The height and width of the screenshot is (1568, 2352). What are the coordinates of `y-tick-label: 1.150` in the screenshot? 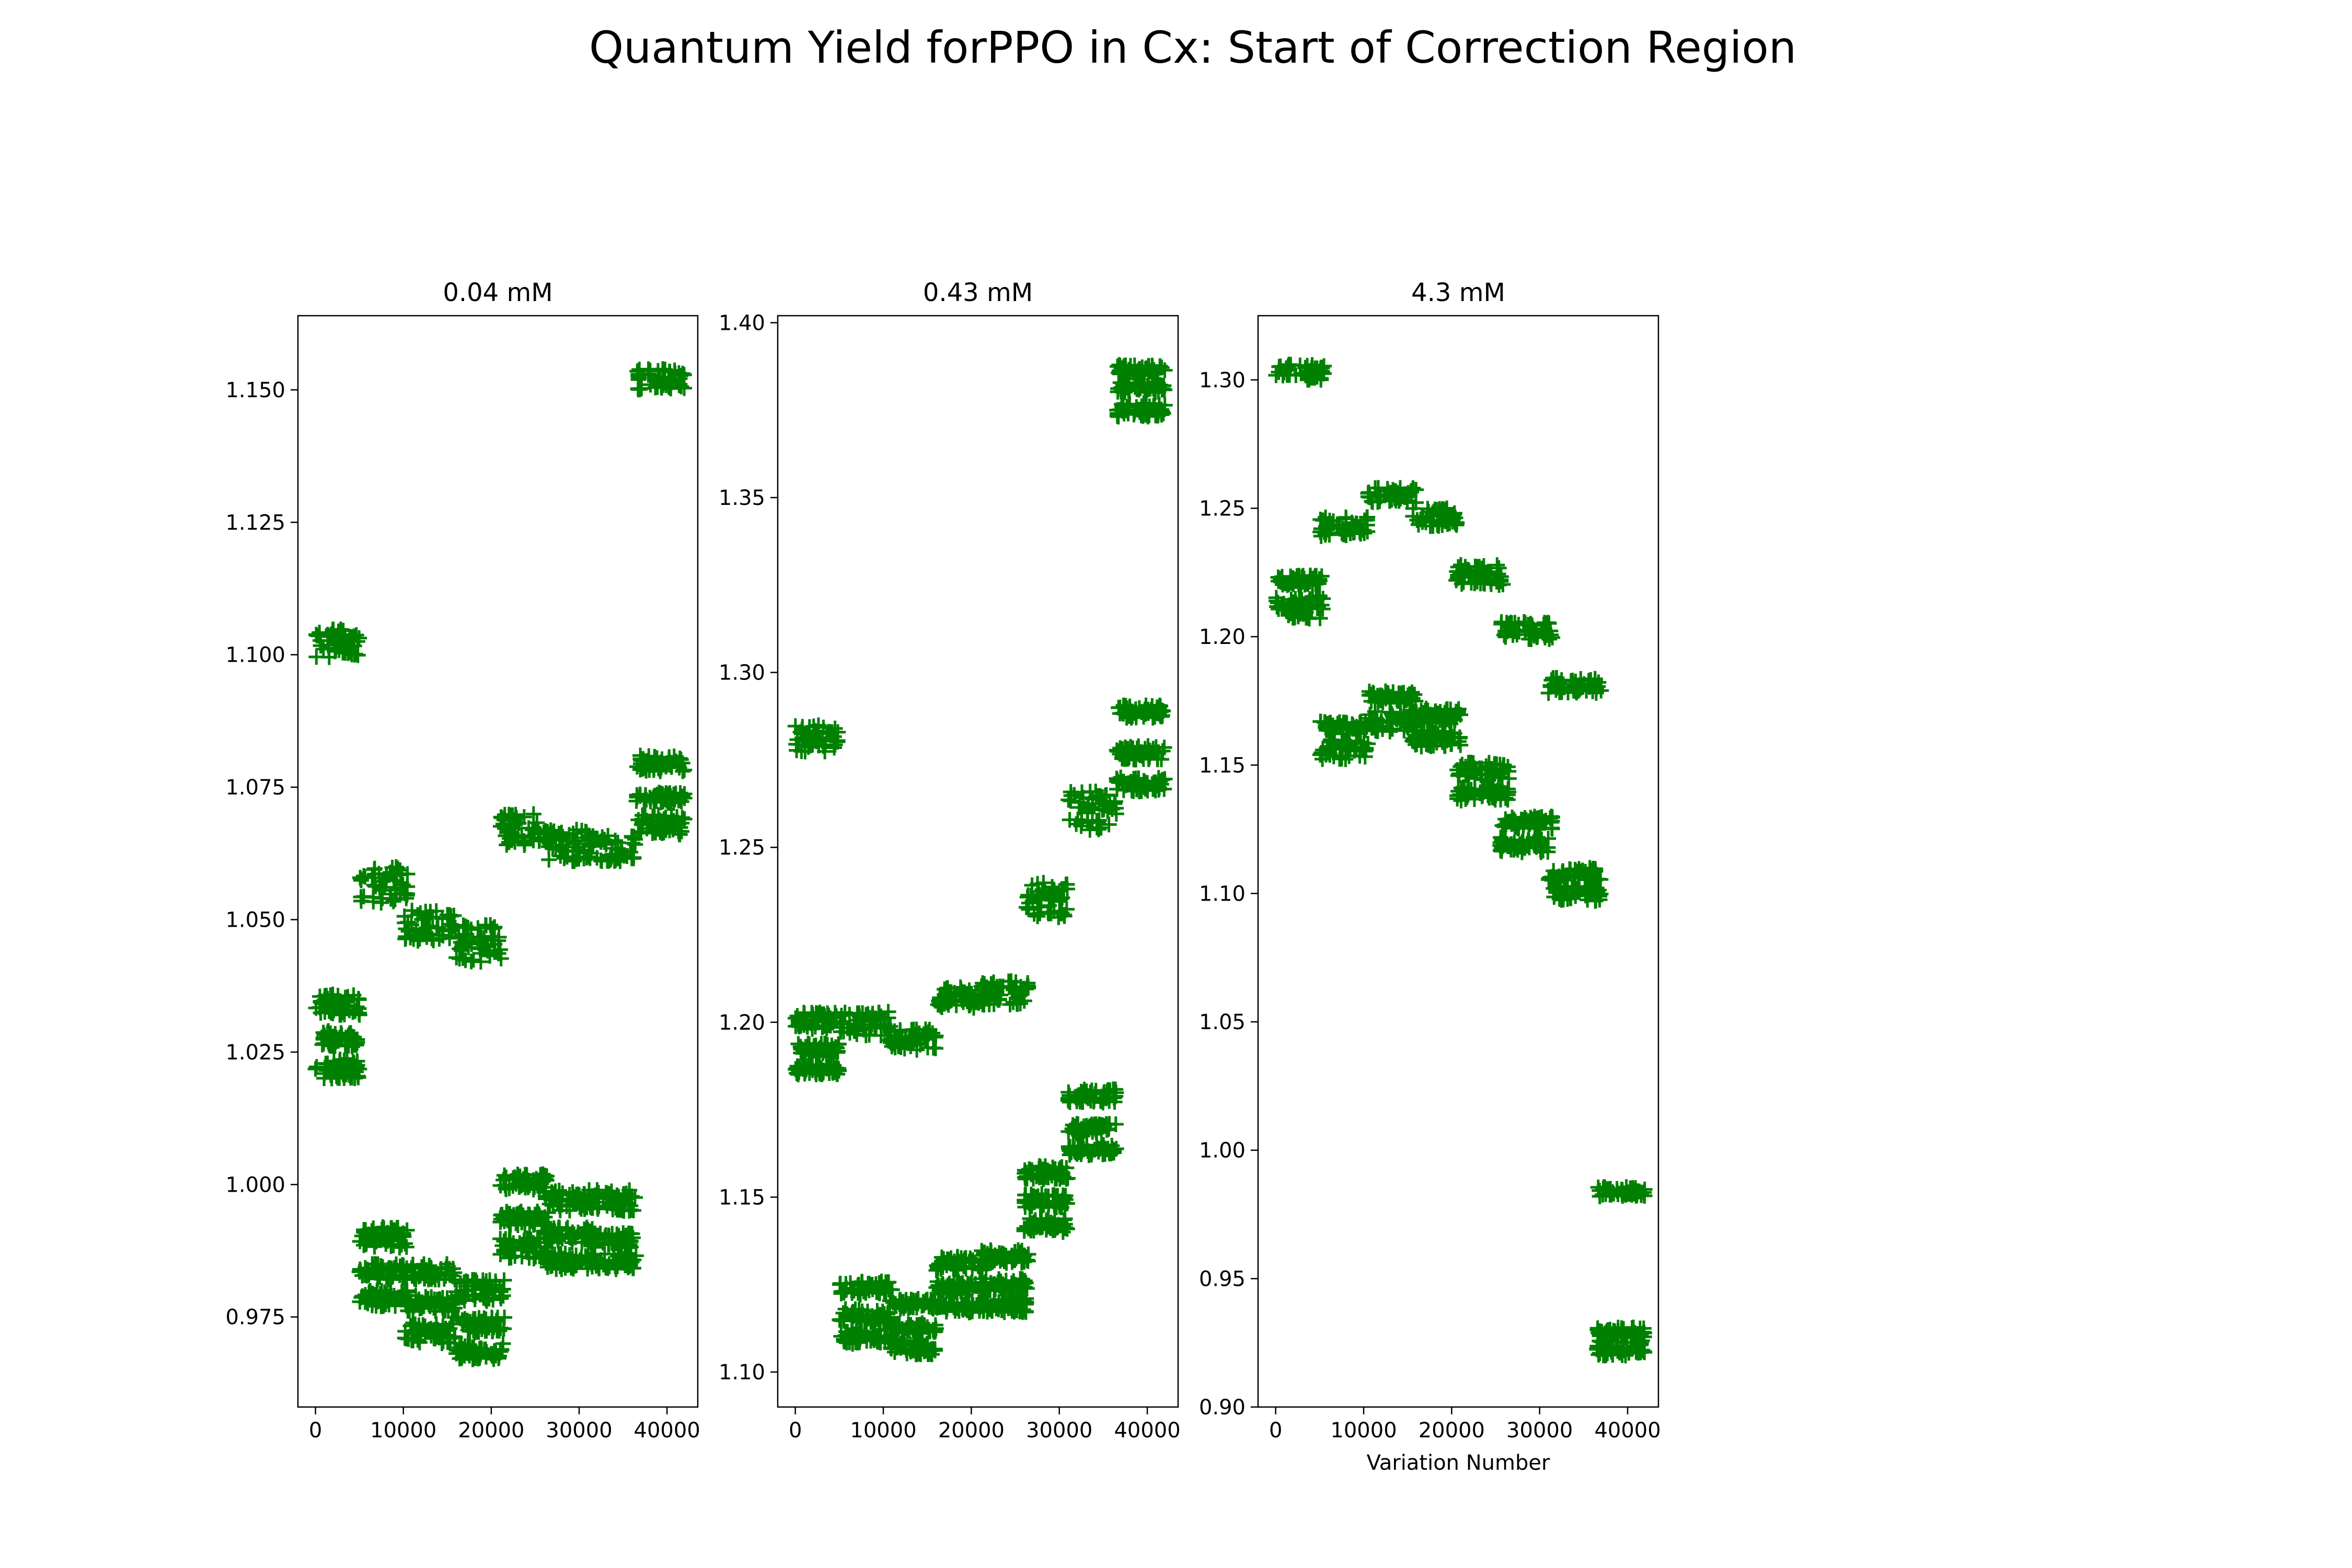 It's located at (255, 390).